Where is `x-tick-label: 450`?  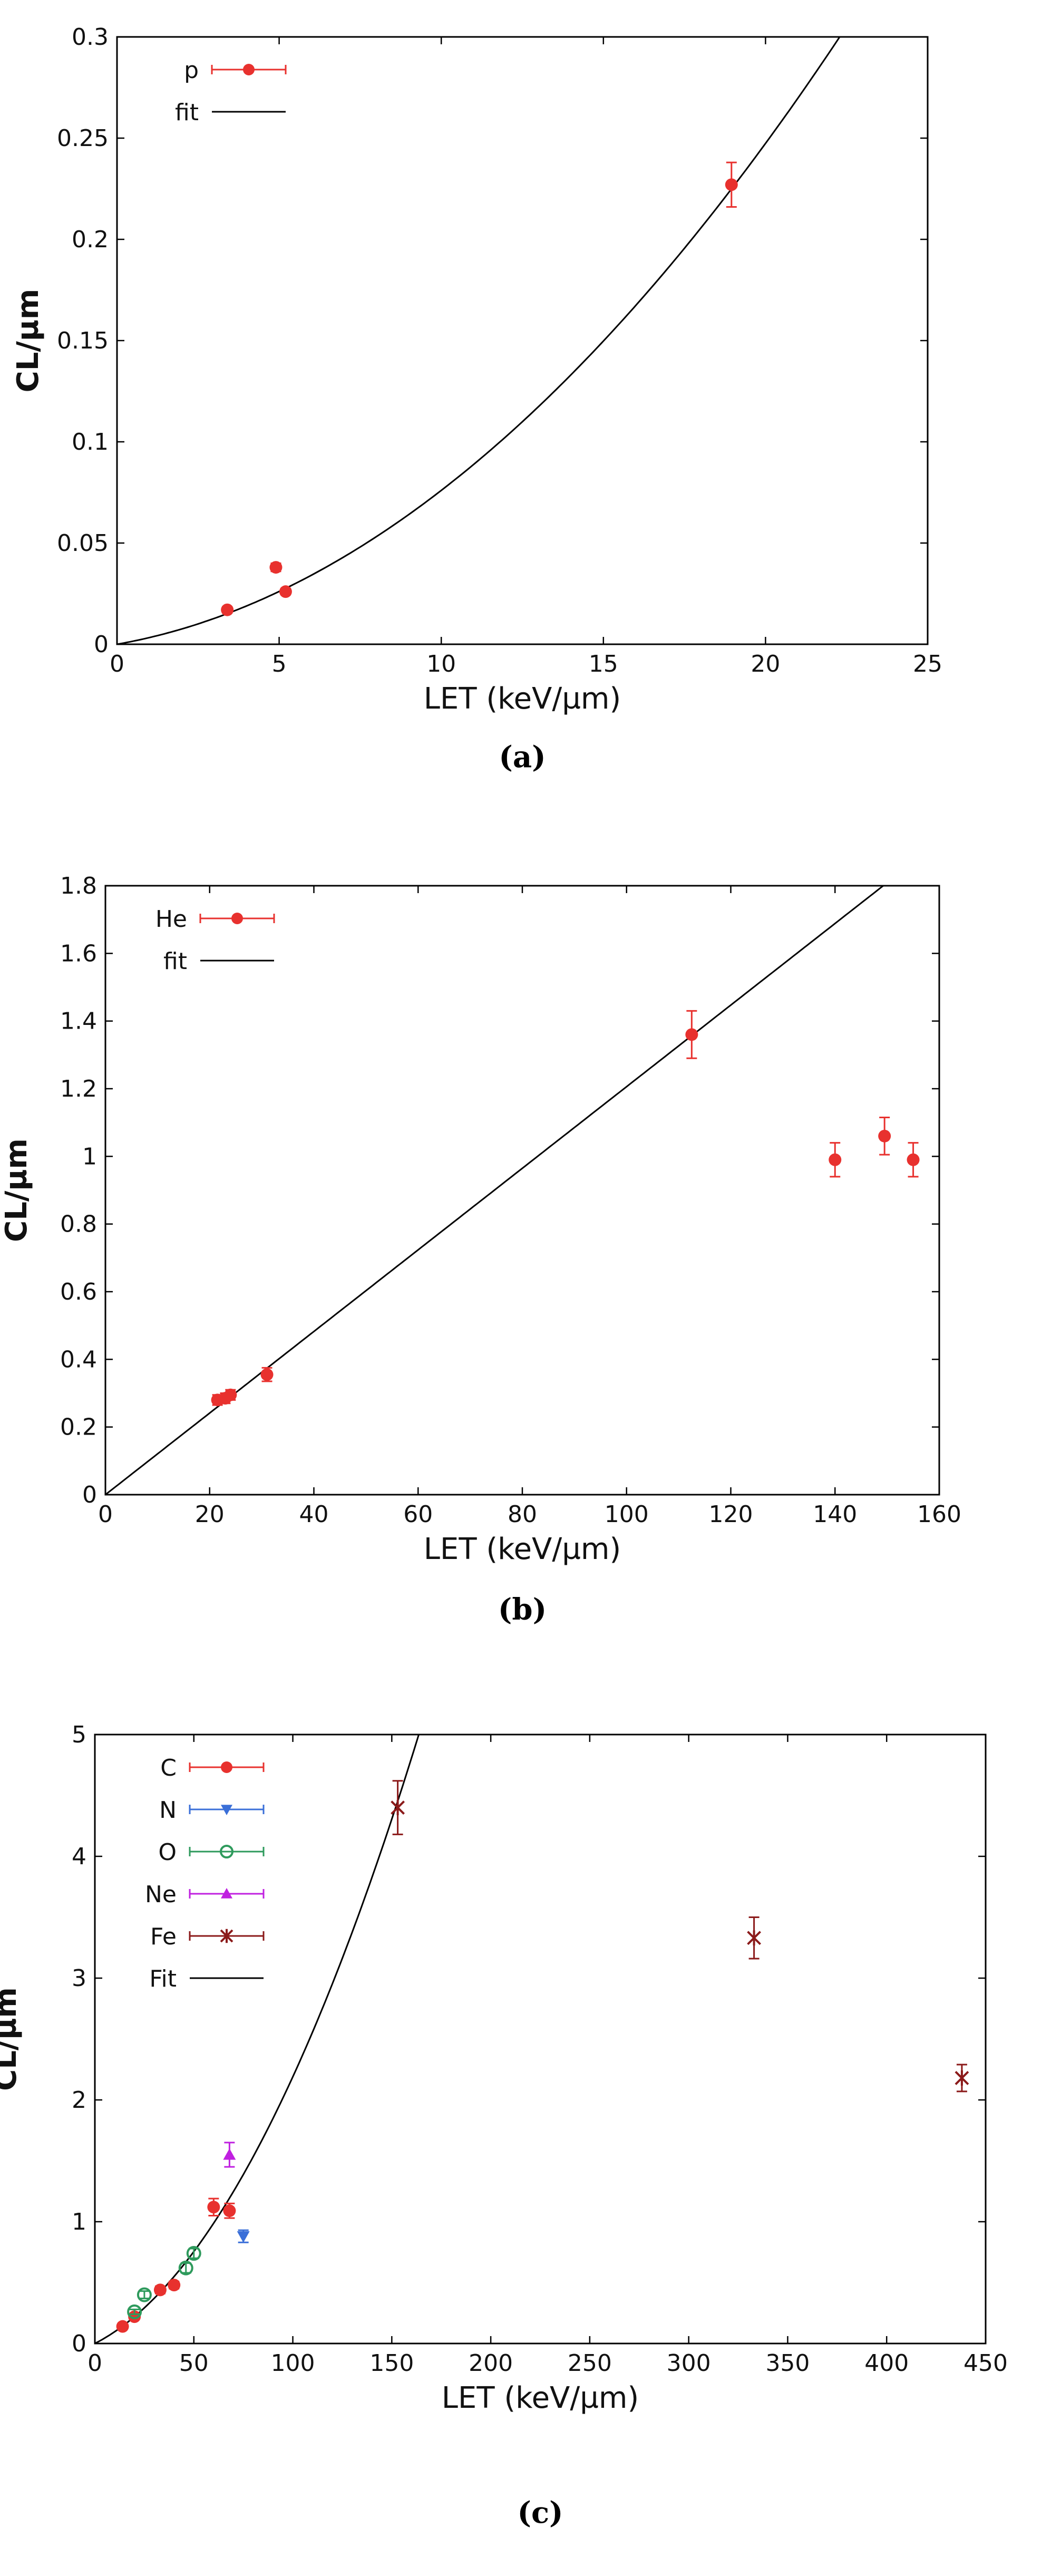
x-tick-label: 450 is located at coordinates (985, 2363).